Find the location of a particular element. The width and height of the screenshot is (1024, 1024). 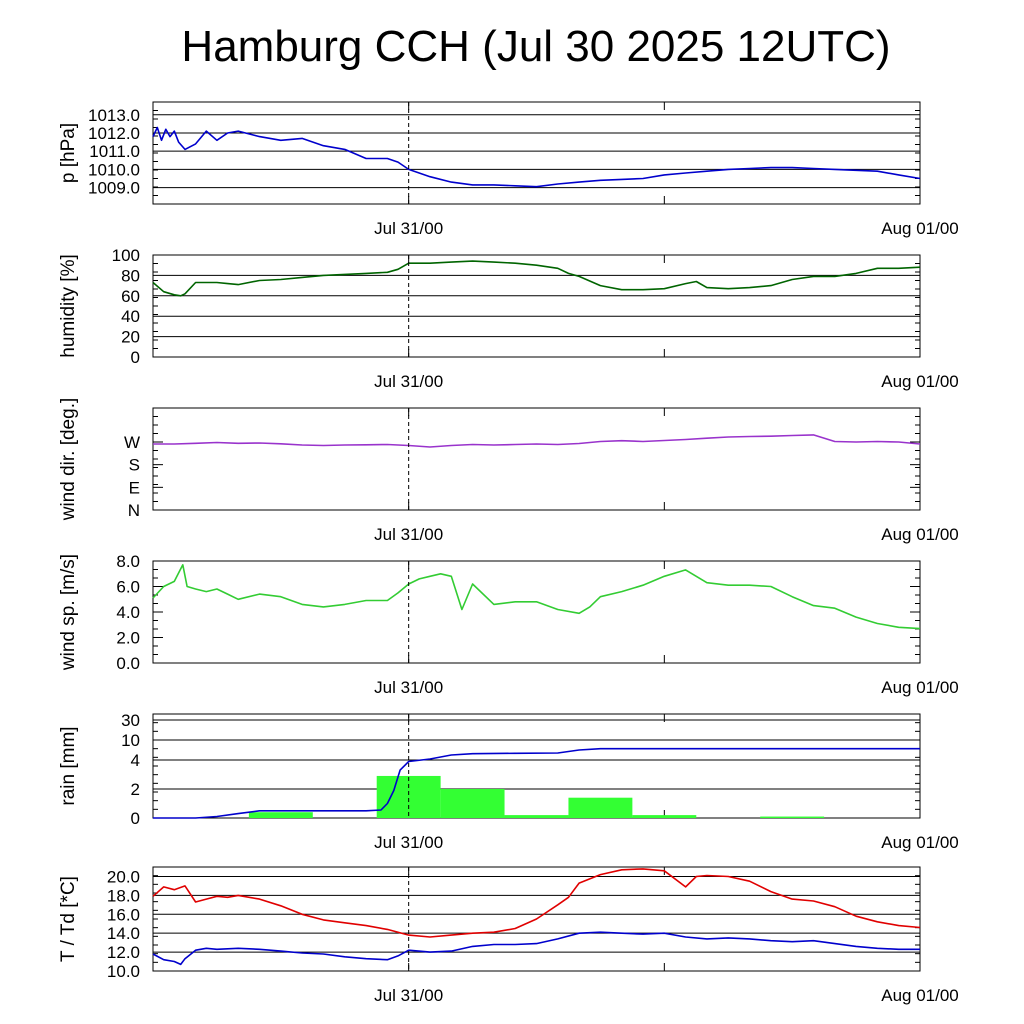

y-tick-label: 14.0 is located at coordinates (123, 933).